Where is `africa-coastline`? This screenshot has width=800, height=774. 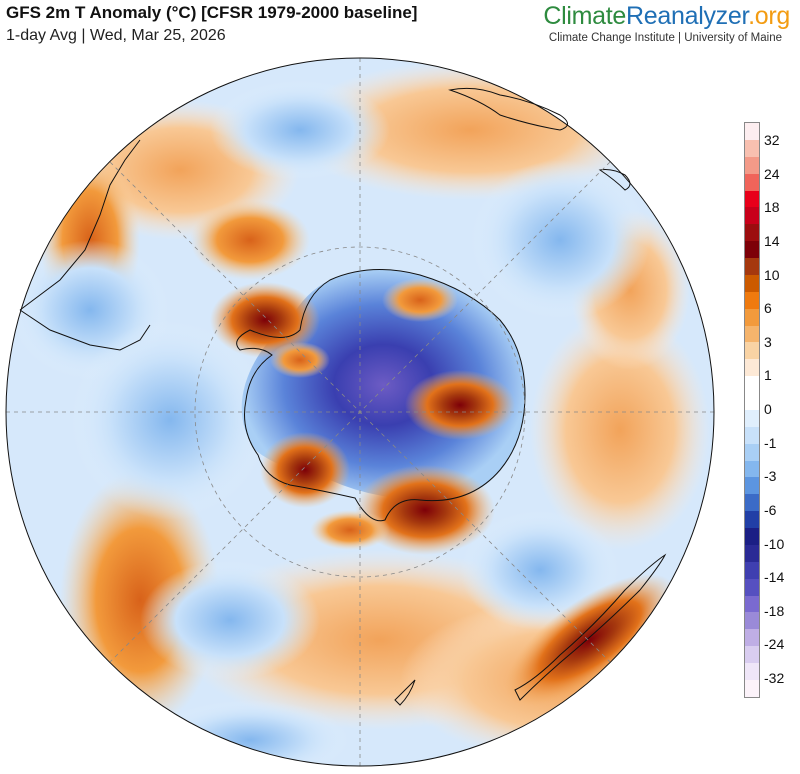
africa-coastline is located at coordinates (508, 109).